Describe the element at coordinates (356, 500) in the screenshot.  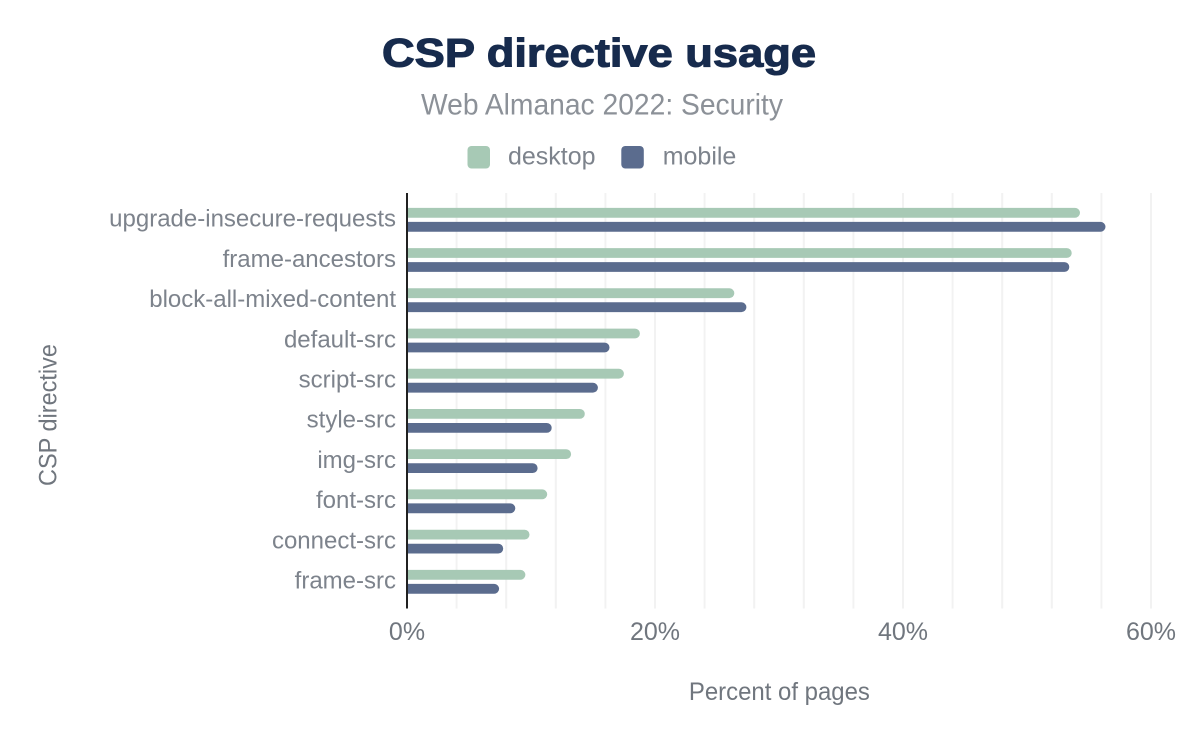
I see `svg-text: font-src` at that location.